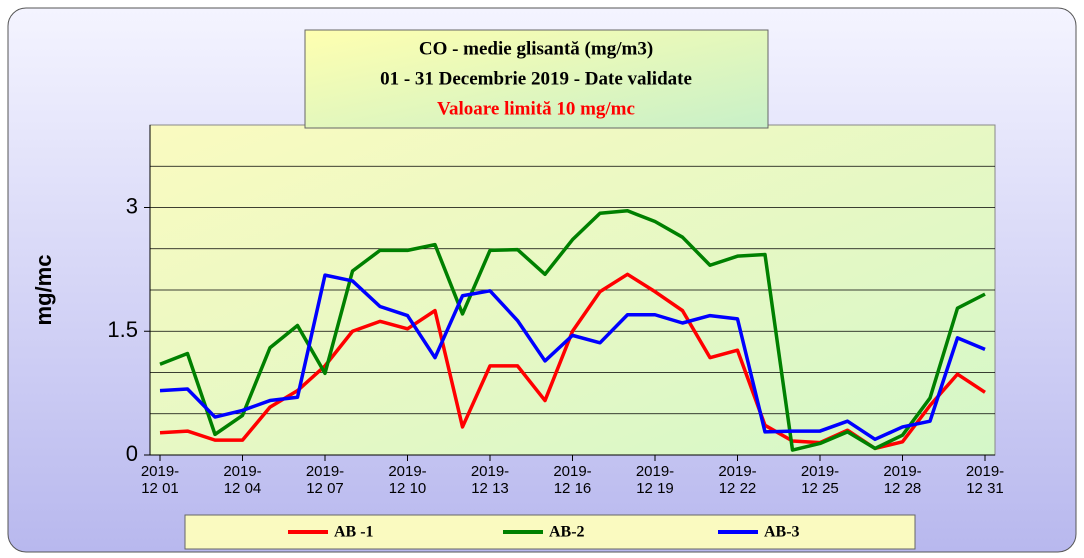 Image resolution: width=1084 pixels, height=558 pixels. I want to click on chart-subtitle: 01 - 31 Decembrie 2019 - Date validate, so click(536, 78).